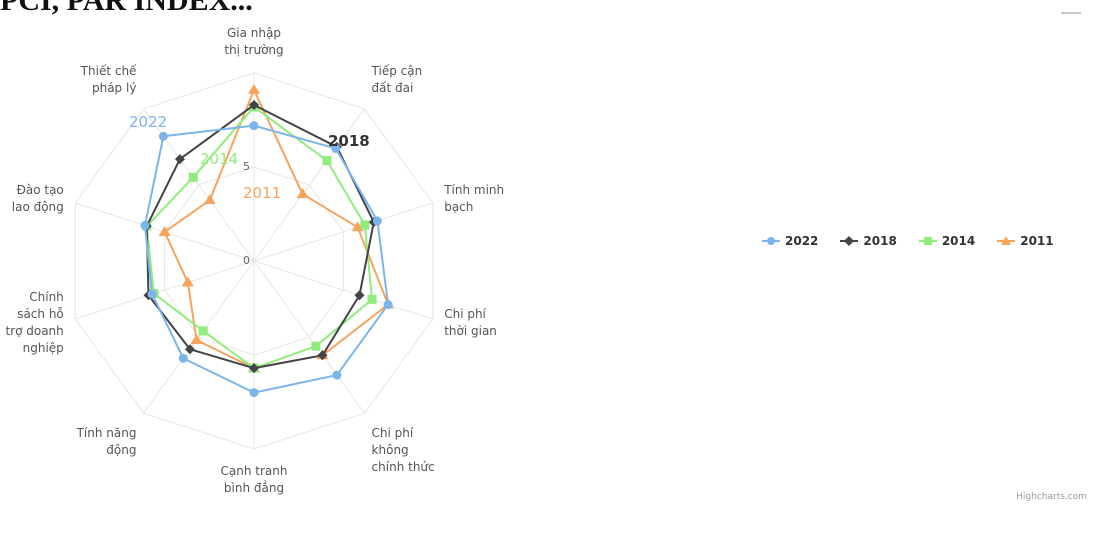 This screenshot has height=541, width=1093. I want to click on legend-item-2018: 2018, so click(868, 241).